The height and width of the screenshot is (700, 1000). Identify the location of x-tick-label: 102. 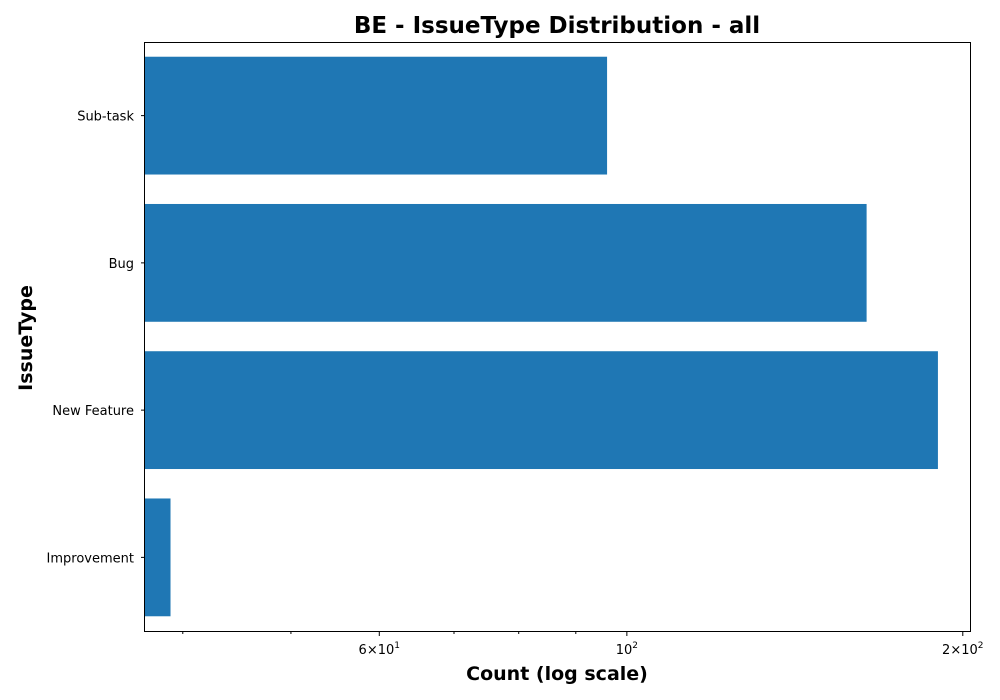
(627, 649).